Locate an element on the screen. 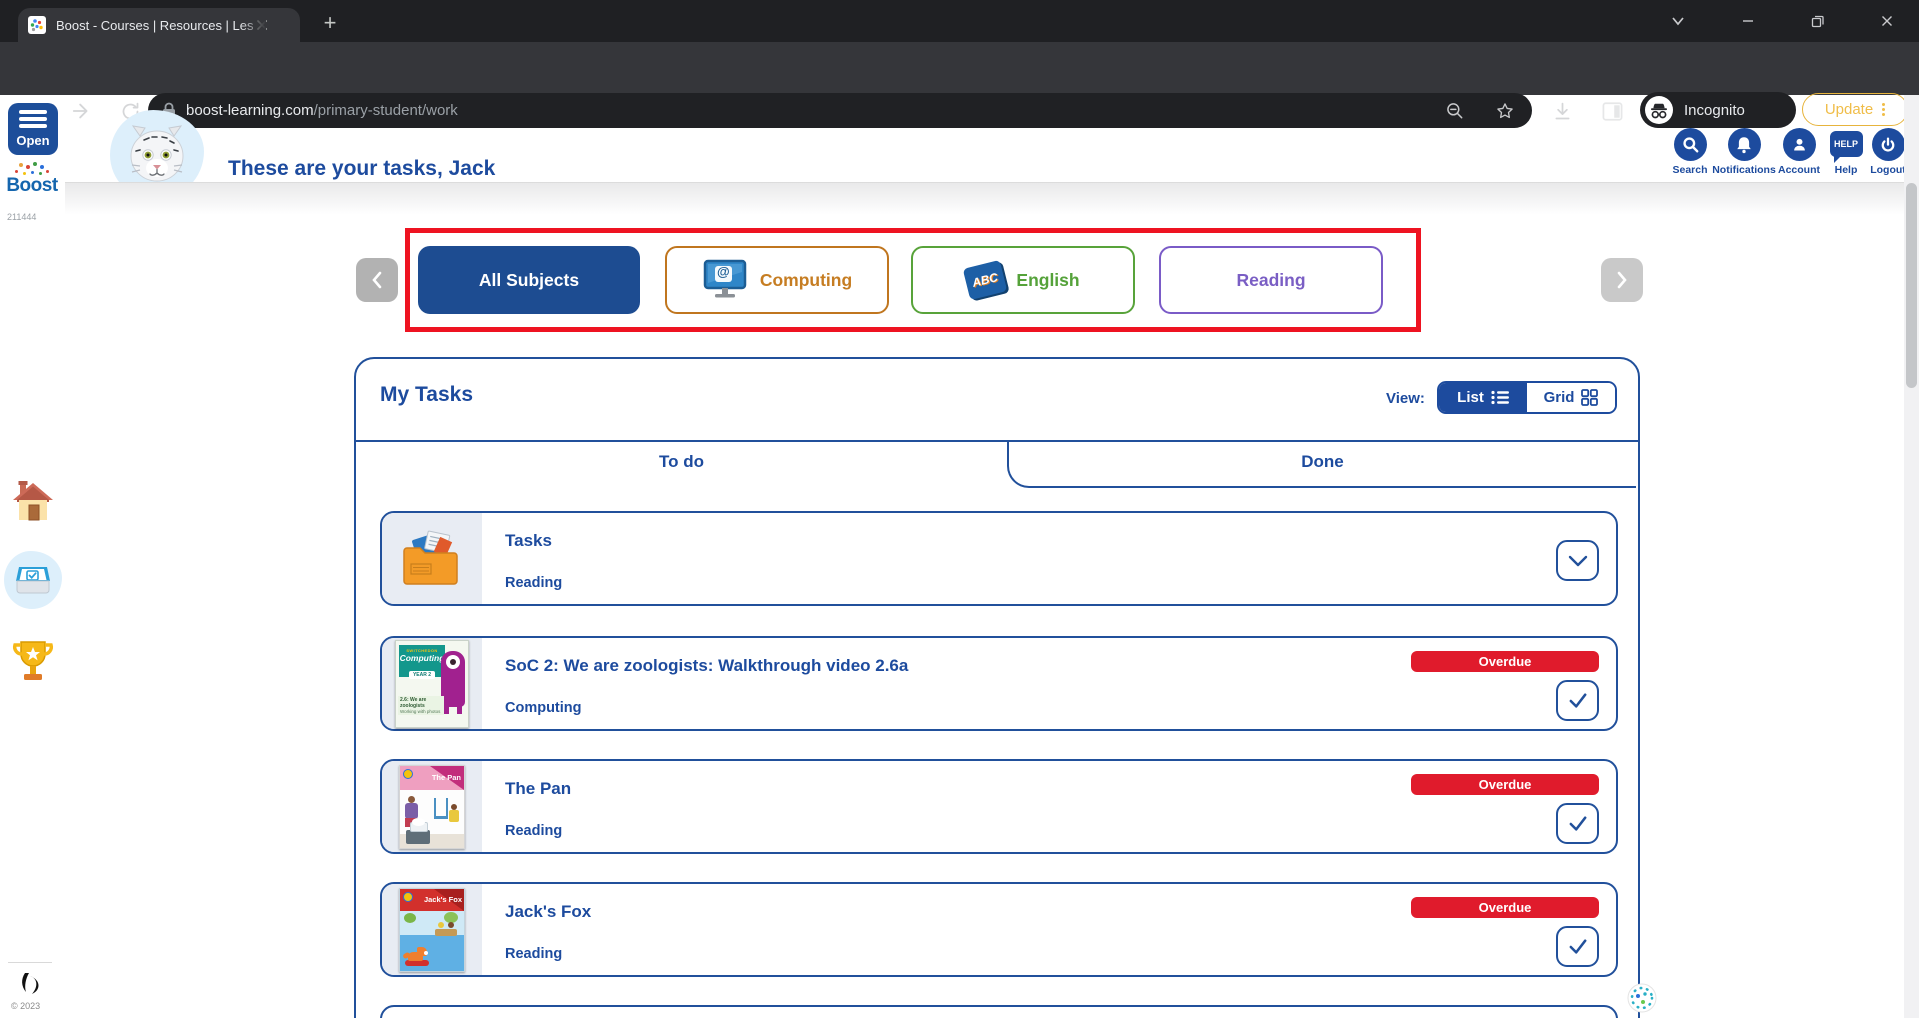  url-path: /primary-student/work is located at coordinates (385, 110).